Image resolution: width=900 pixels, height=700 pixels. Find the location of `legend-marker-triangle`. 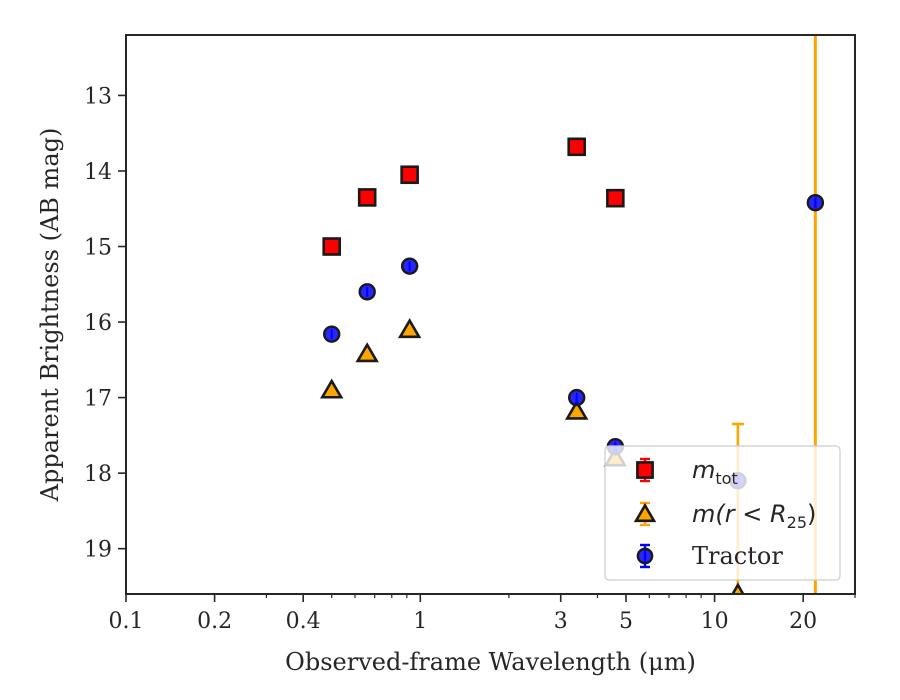

legend-marker-triangle is located at coordinates (645, 512).